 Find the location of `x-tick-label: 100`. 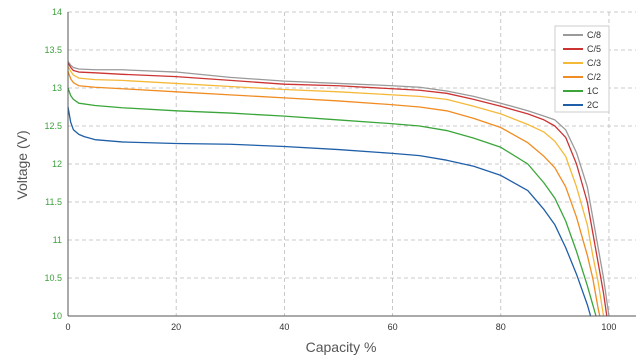

x-tick-label: 100 is located at coordinates (608, 327).